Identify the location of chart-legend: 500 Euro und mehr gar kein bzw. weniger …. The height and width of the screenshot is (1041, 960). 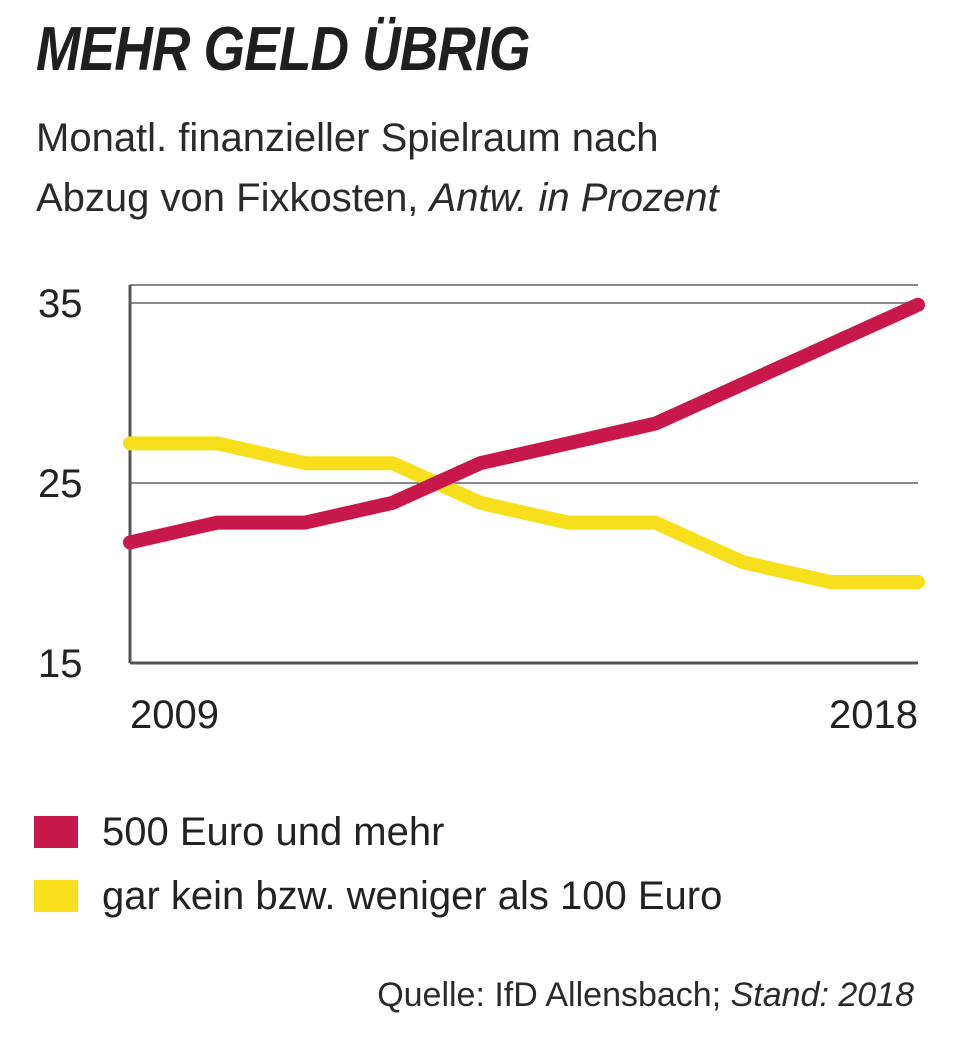
(378, 864).